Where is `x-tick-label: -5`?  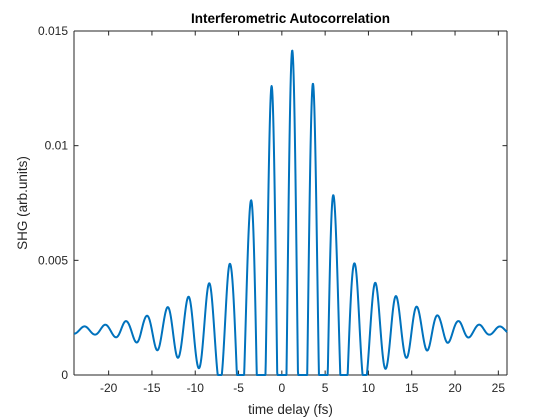
x-tick-label: -5 is located at coordinates (238, 388).